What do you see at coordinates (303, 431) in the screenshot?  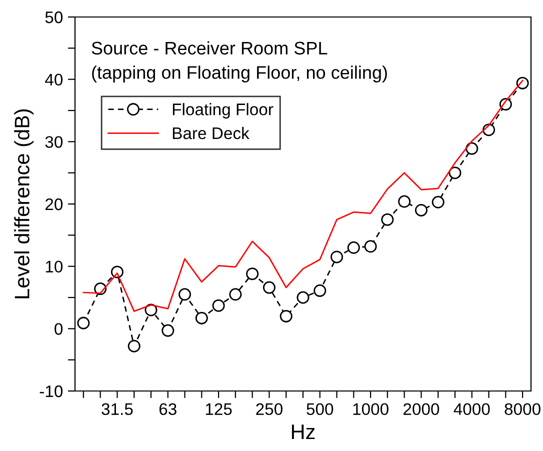 I see `x-axis-title: Hz` at bounding box center [303, 431].